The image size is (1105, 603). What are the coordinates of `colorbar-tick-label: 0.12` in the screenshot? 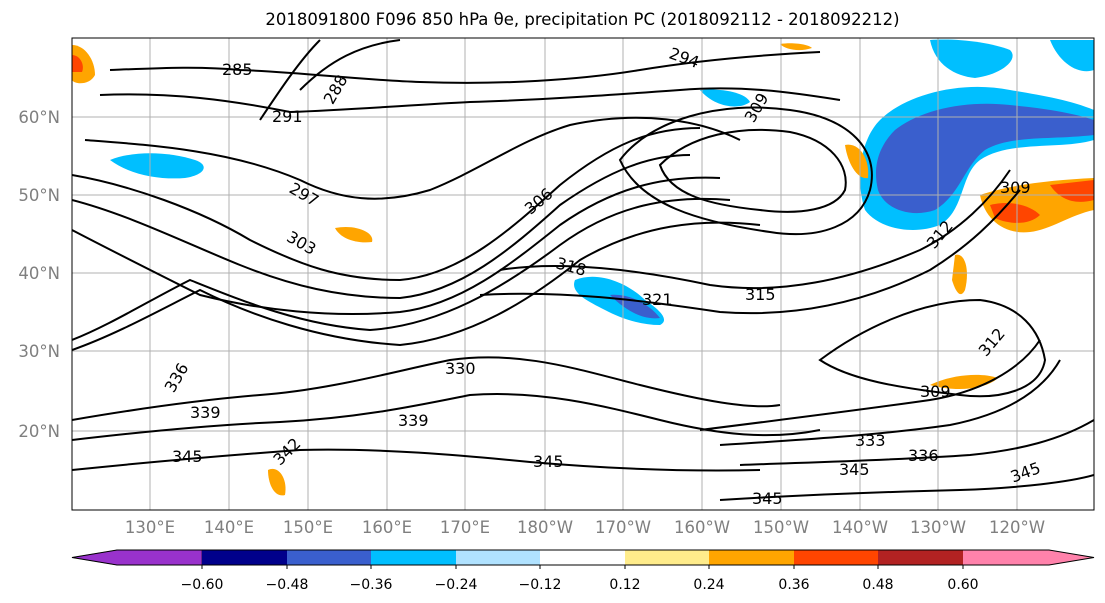 It's located at (624, 585).